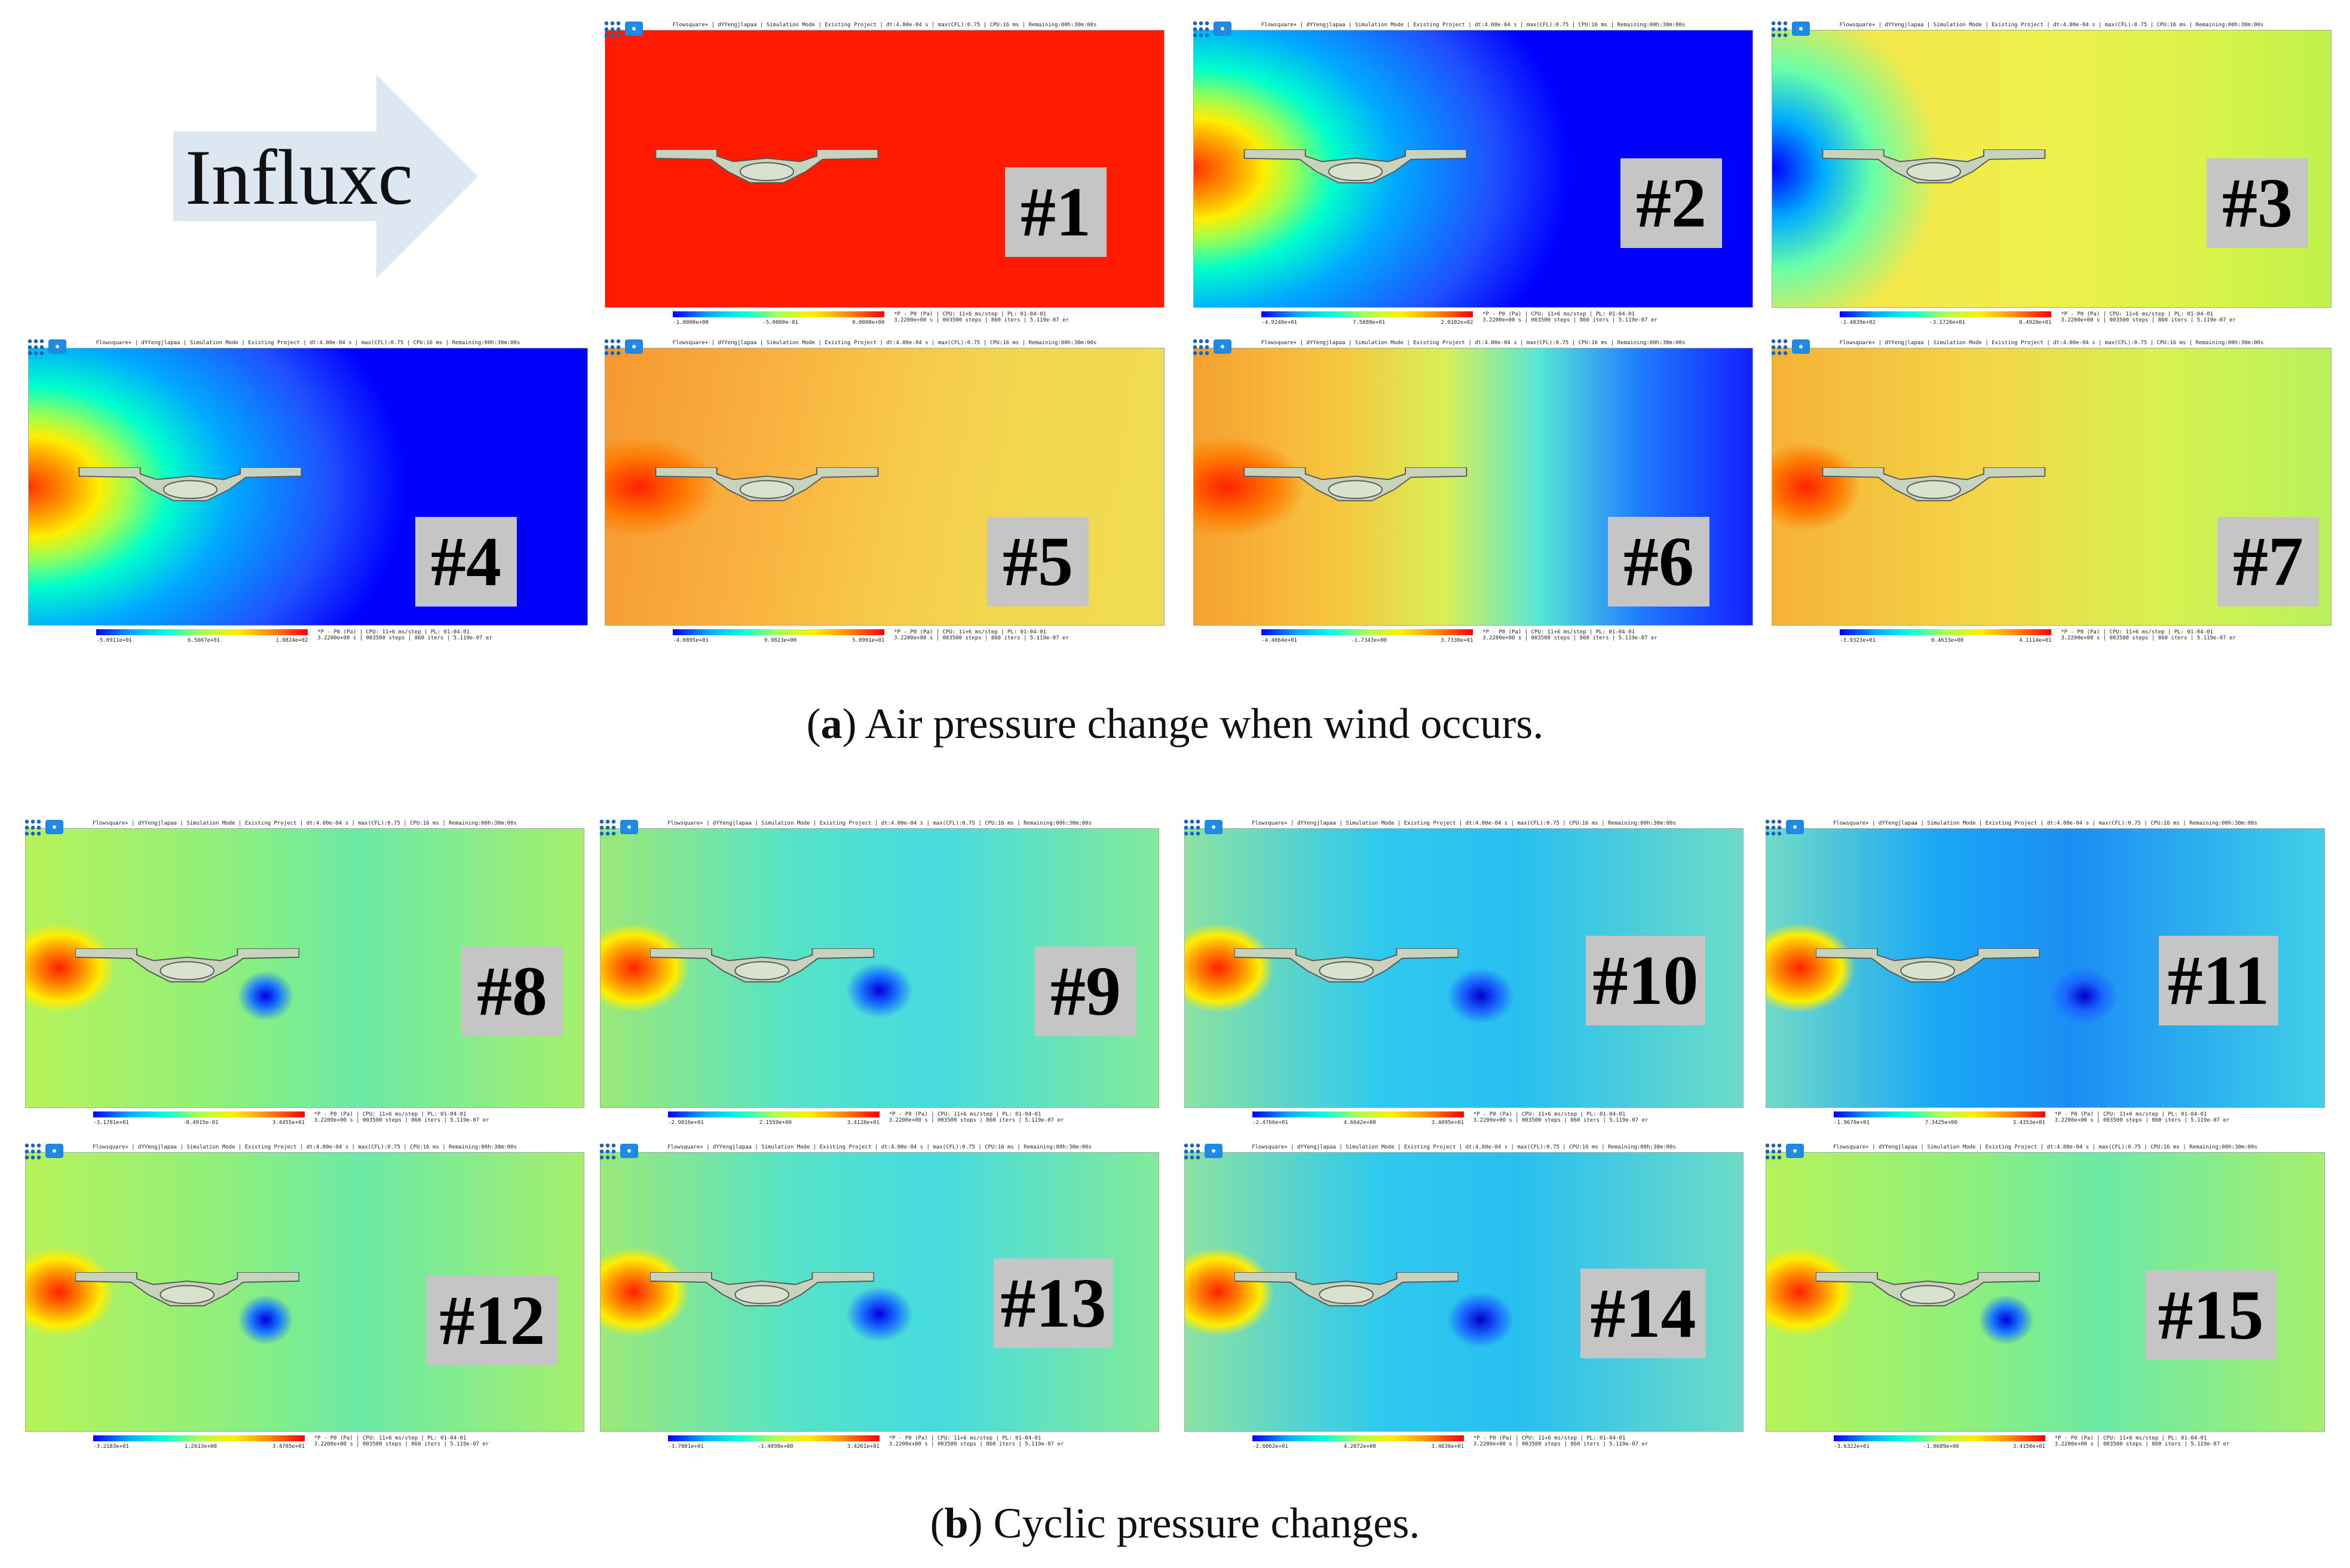 This screenshot has width=2350, height=1568. I want to click on legend-min: -3.6322e+01, so click(1852, 1447).